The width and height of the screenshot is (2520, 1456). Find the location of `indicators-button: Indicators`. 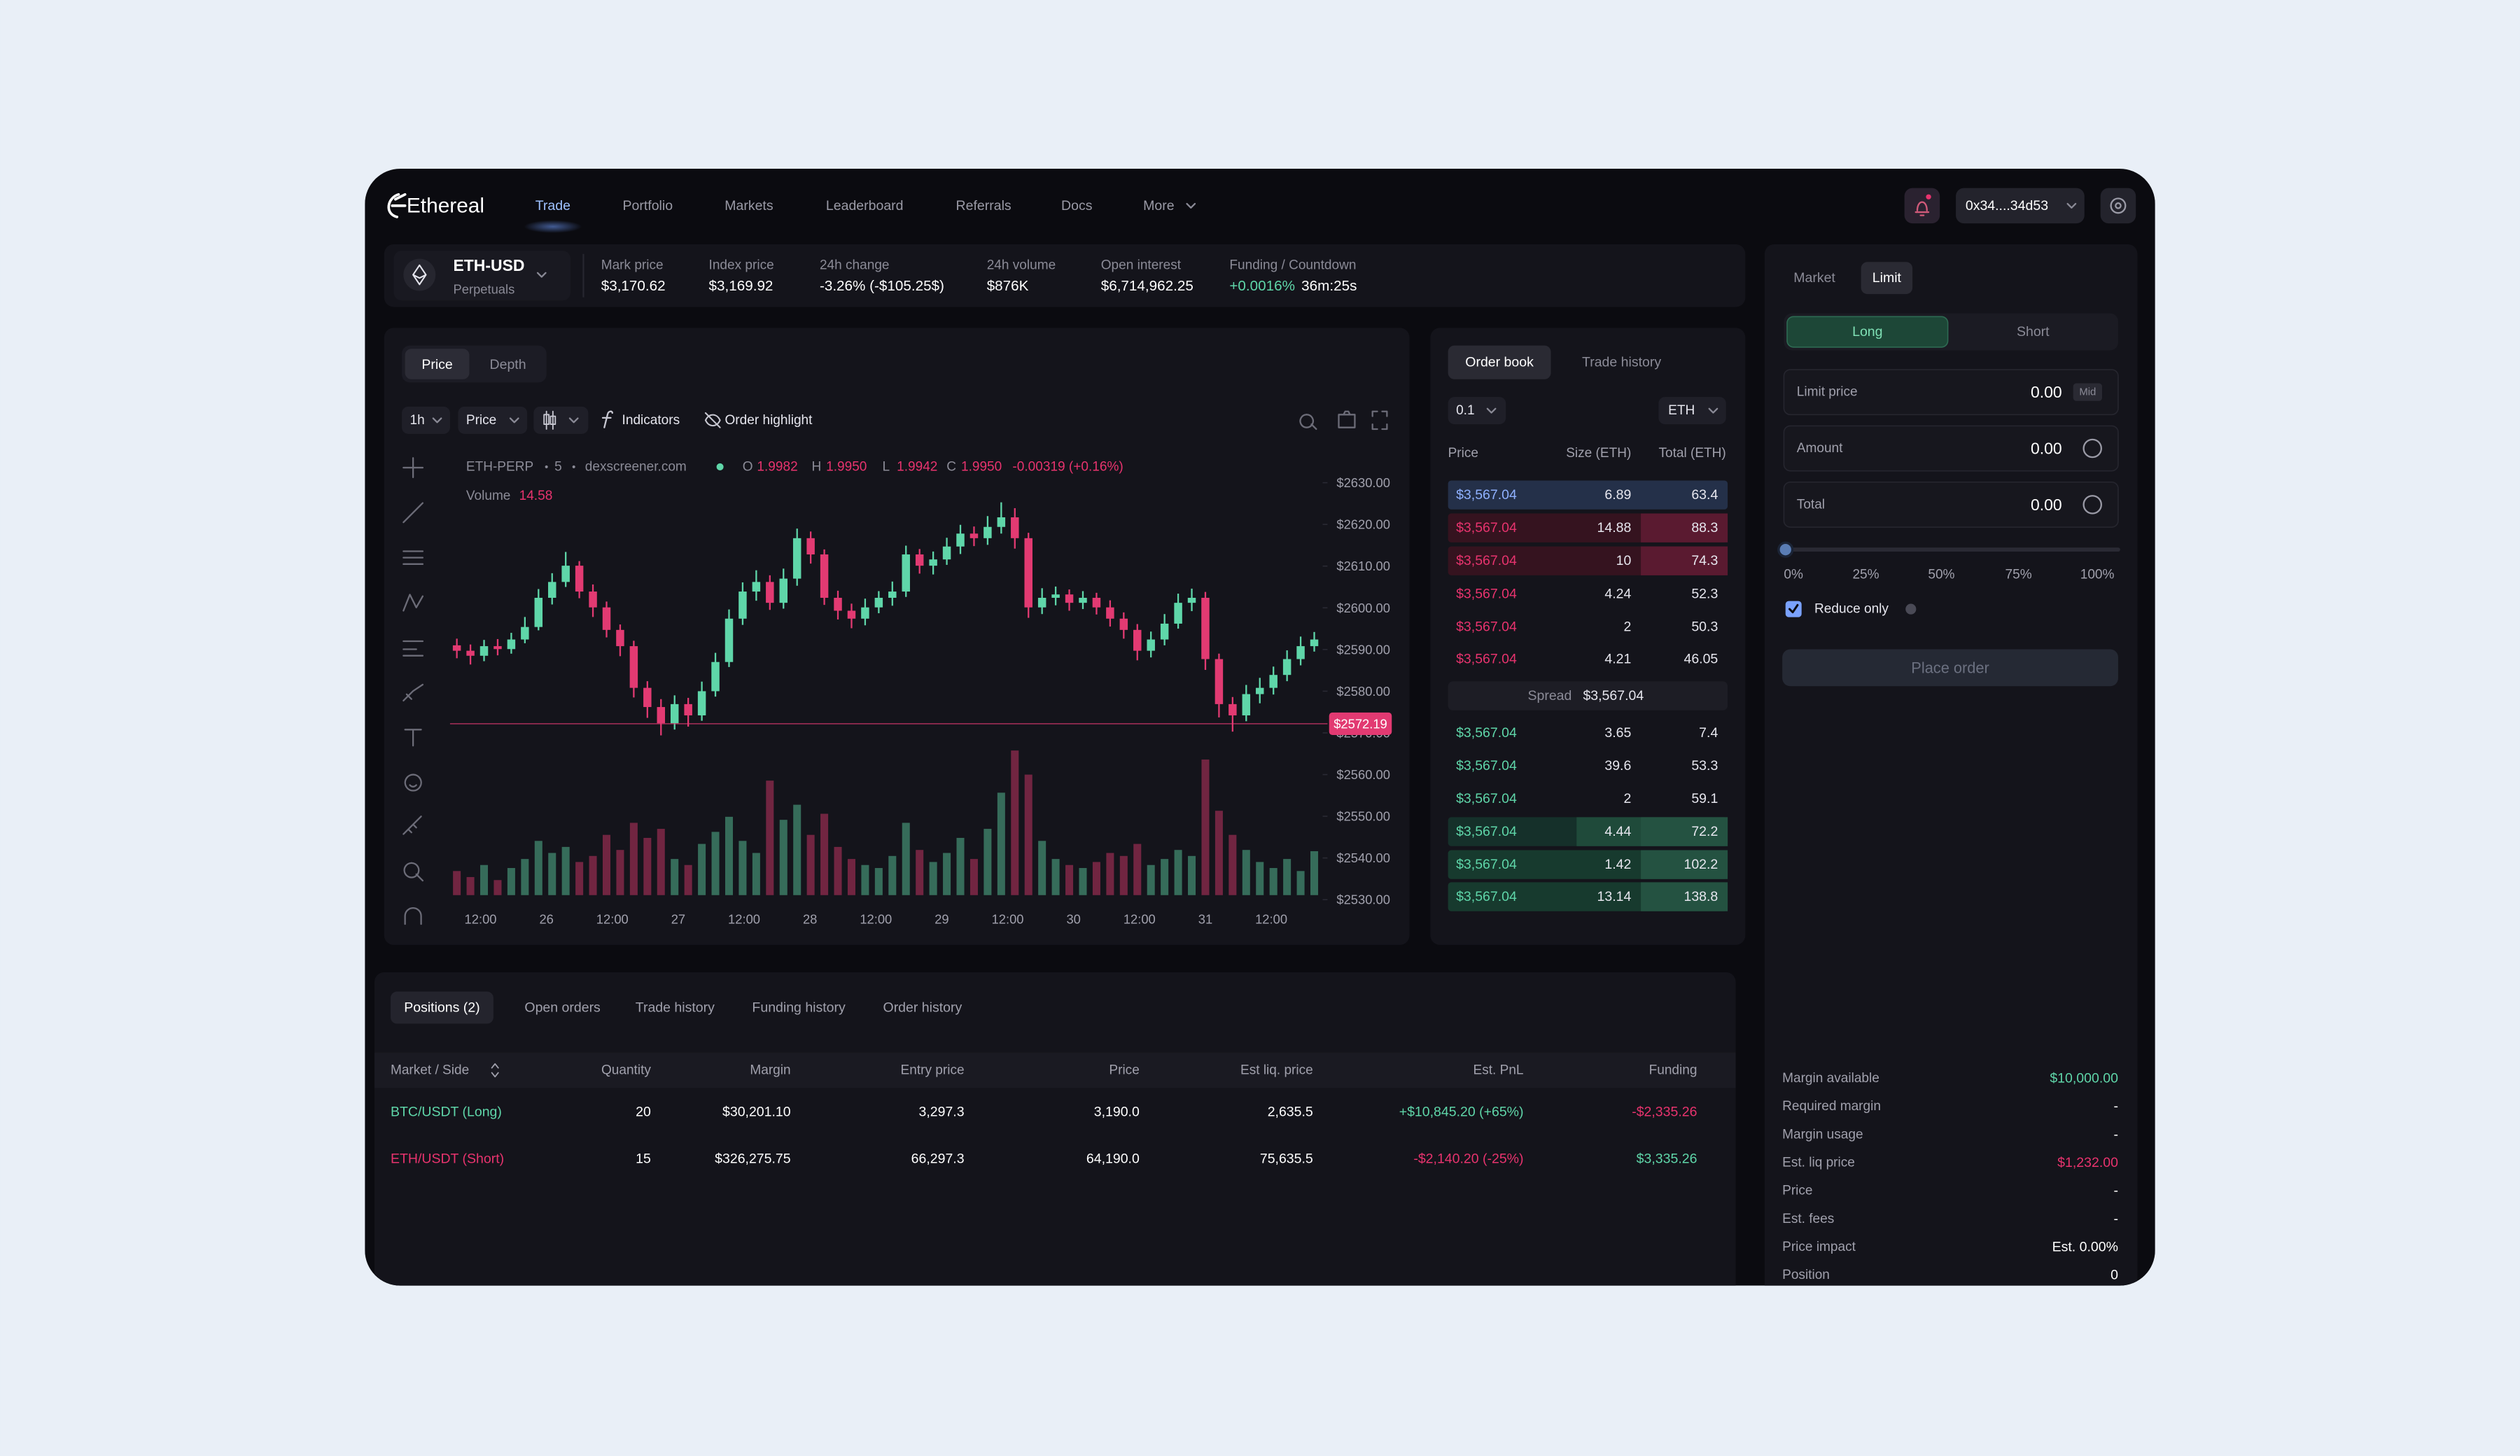

indicators-button: Indicators is located at coordinates (651, 420).